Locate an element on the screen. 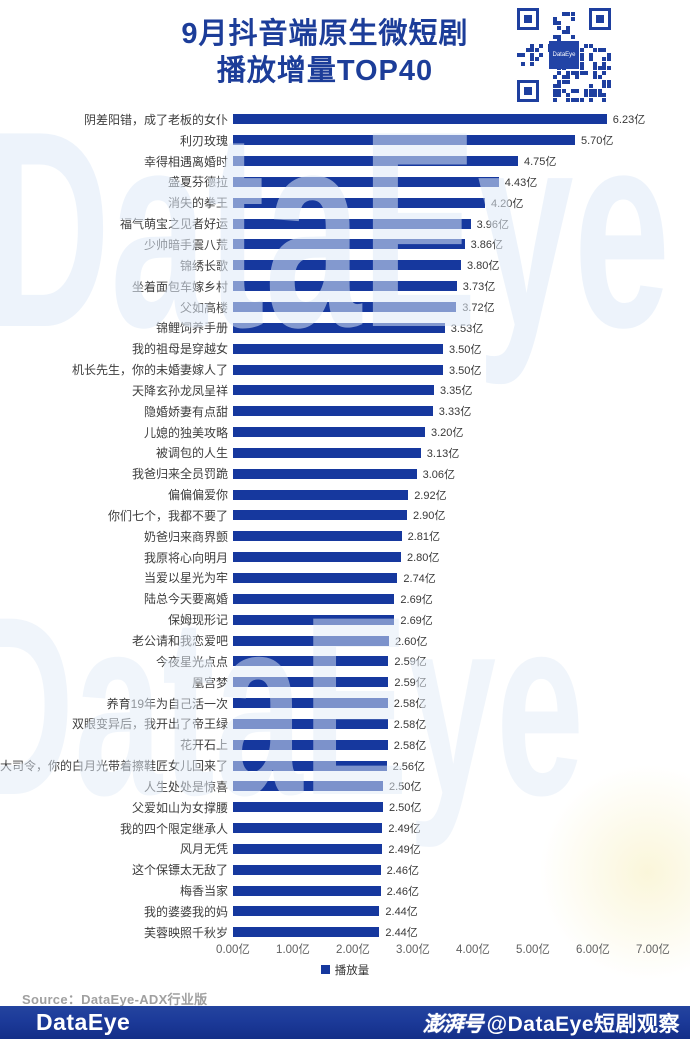  chart-row: 我的祖母是穿越女 3.50亿 is located at coordinates (345, 348).